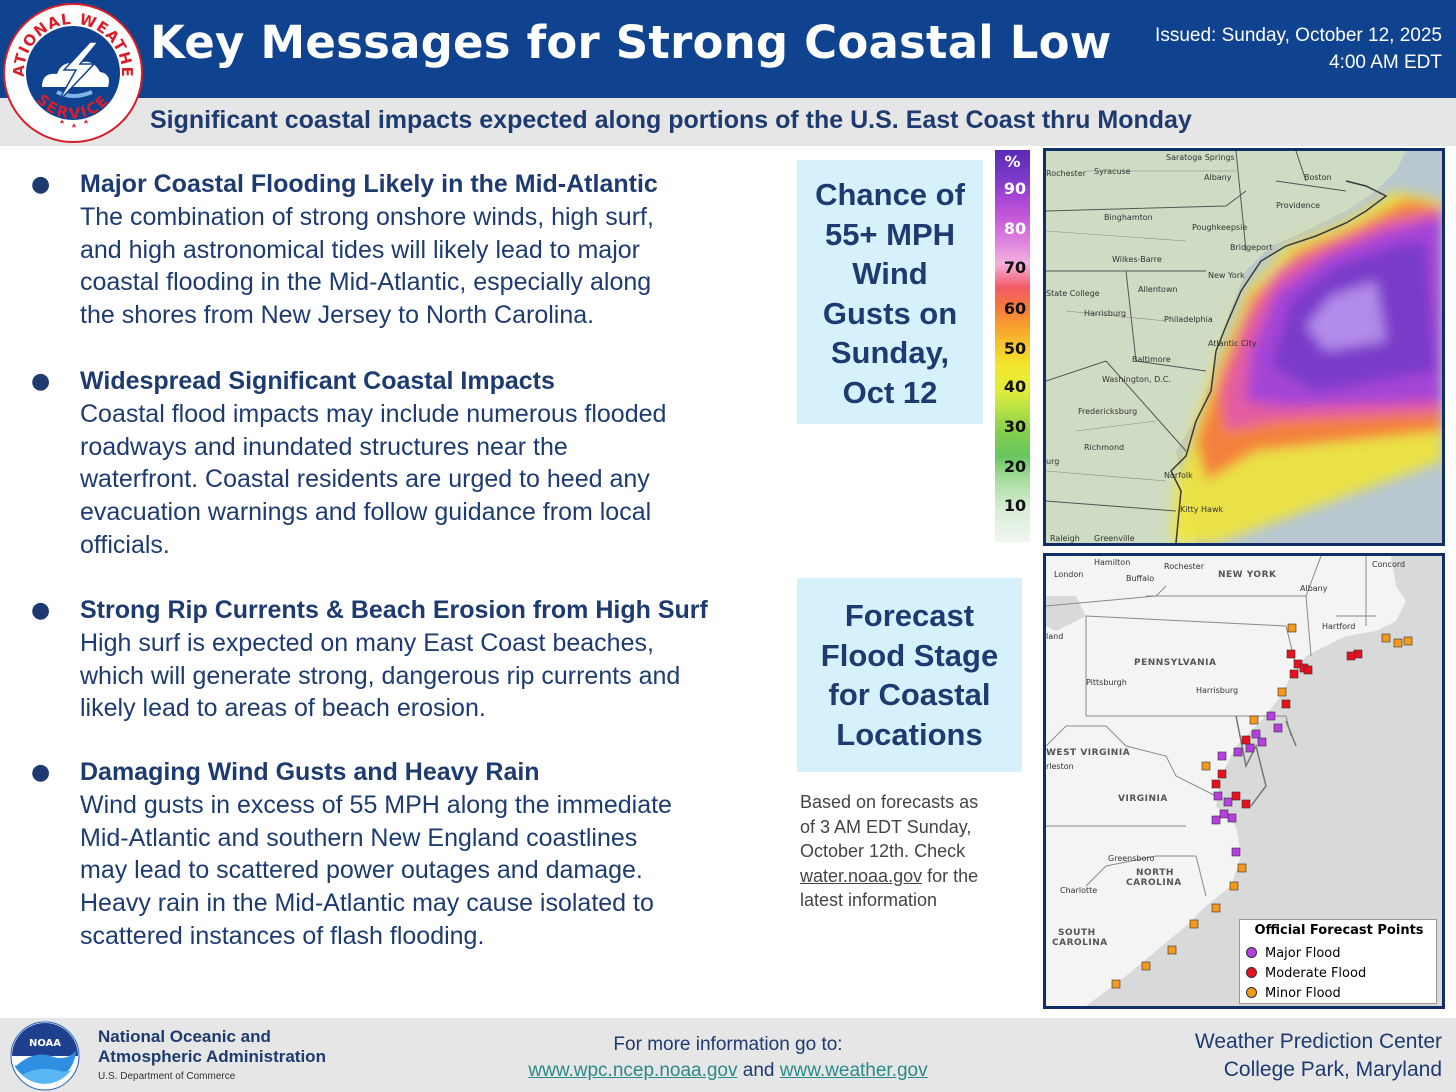  I want to click on panel-line: Flood Stage, so click(909, 655).